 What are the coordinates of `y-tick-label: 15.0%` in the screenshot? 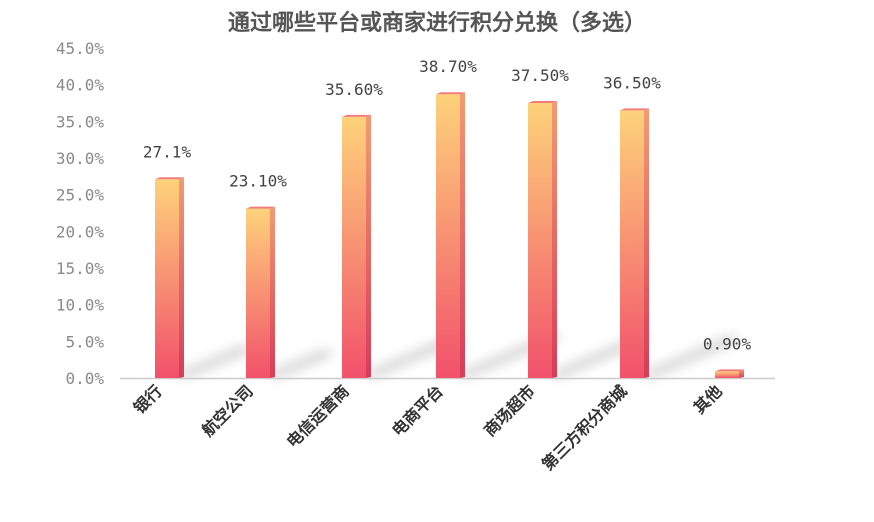 It's located at (80, 268).